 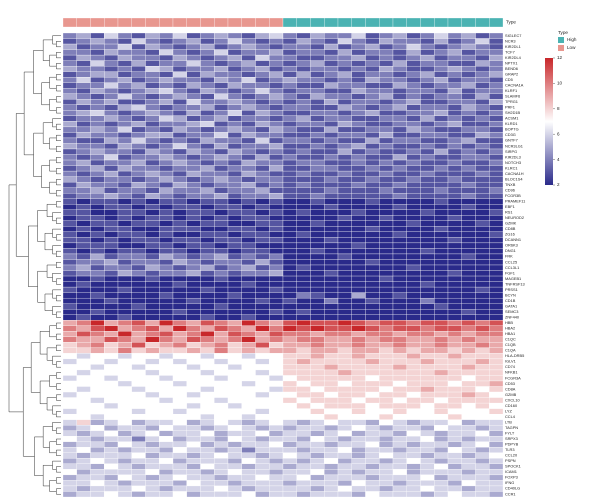 What do you see at coordinates (560, 83) in the screenshot?
I see `colorbar-tick-label: 10` at bounding box center [560, 83].